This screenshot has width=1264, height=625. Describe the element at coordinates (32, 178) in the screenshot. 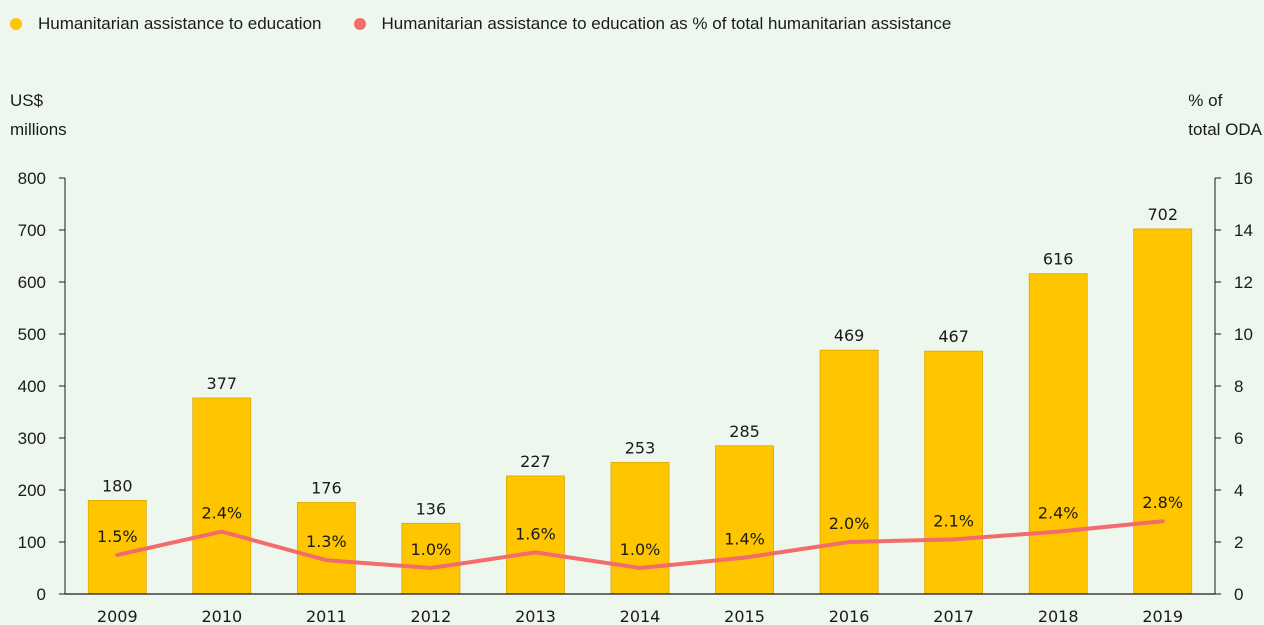

I see `left-axis-tick-label: 800` at that location.